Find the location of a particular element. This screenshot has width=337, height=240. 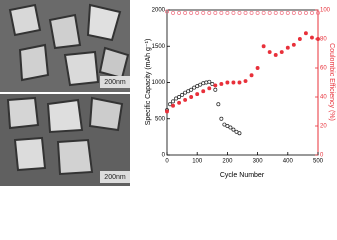

y2-tick-label: 100 is located at coordinates (325, 11).